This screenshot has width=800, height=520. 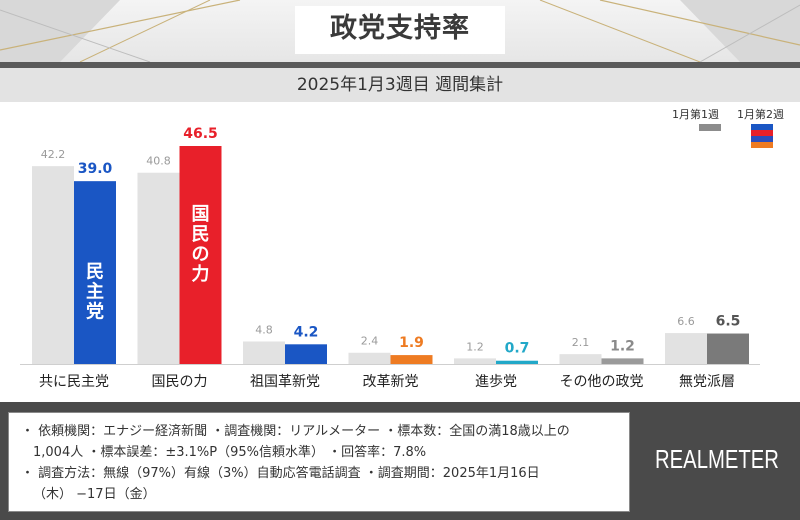 I want to click on data-label-week2: 46.5, so click(x=200, y=134).